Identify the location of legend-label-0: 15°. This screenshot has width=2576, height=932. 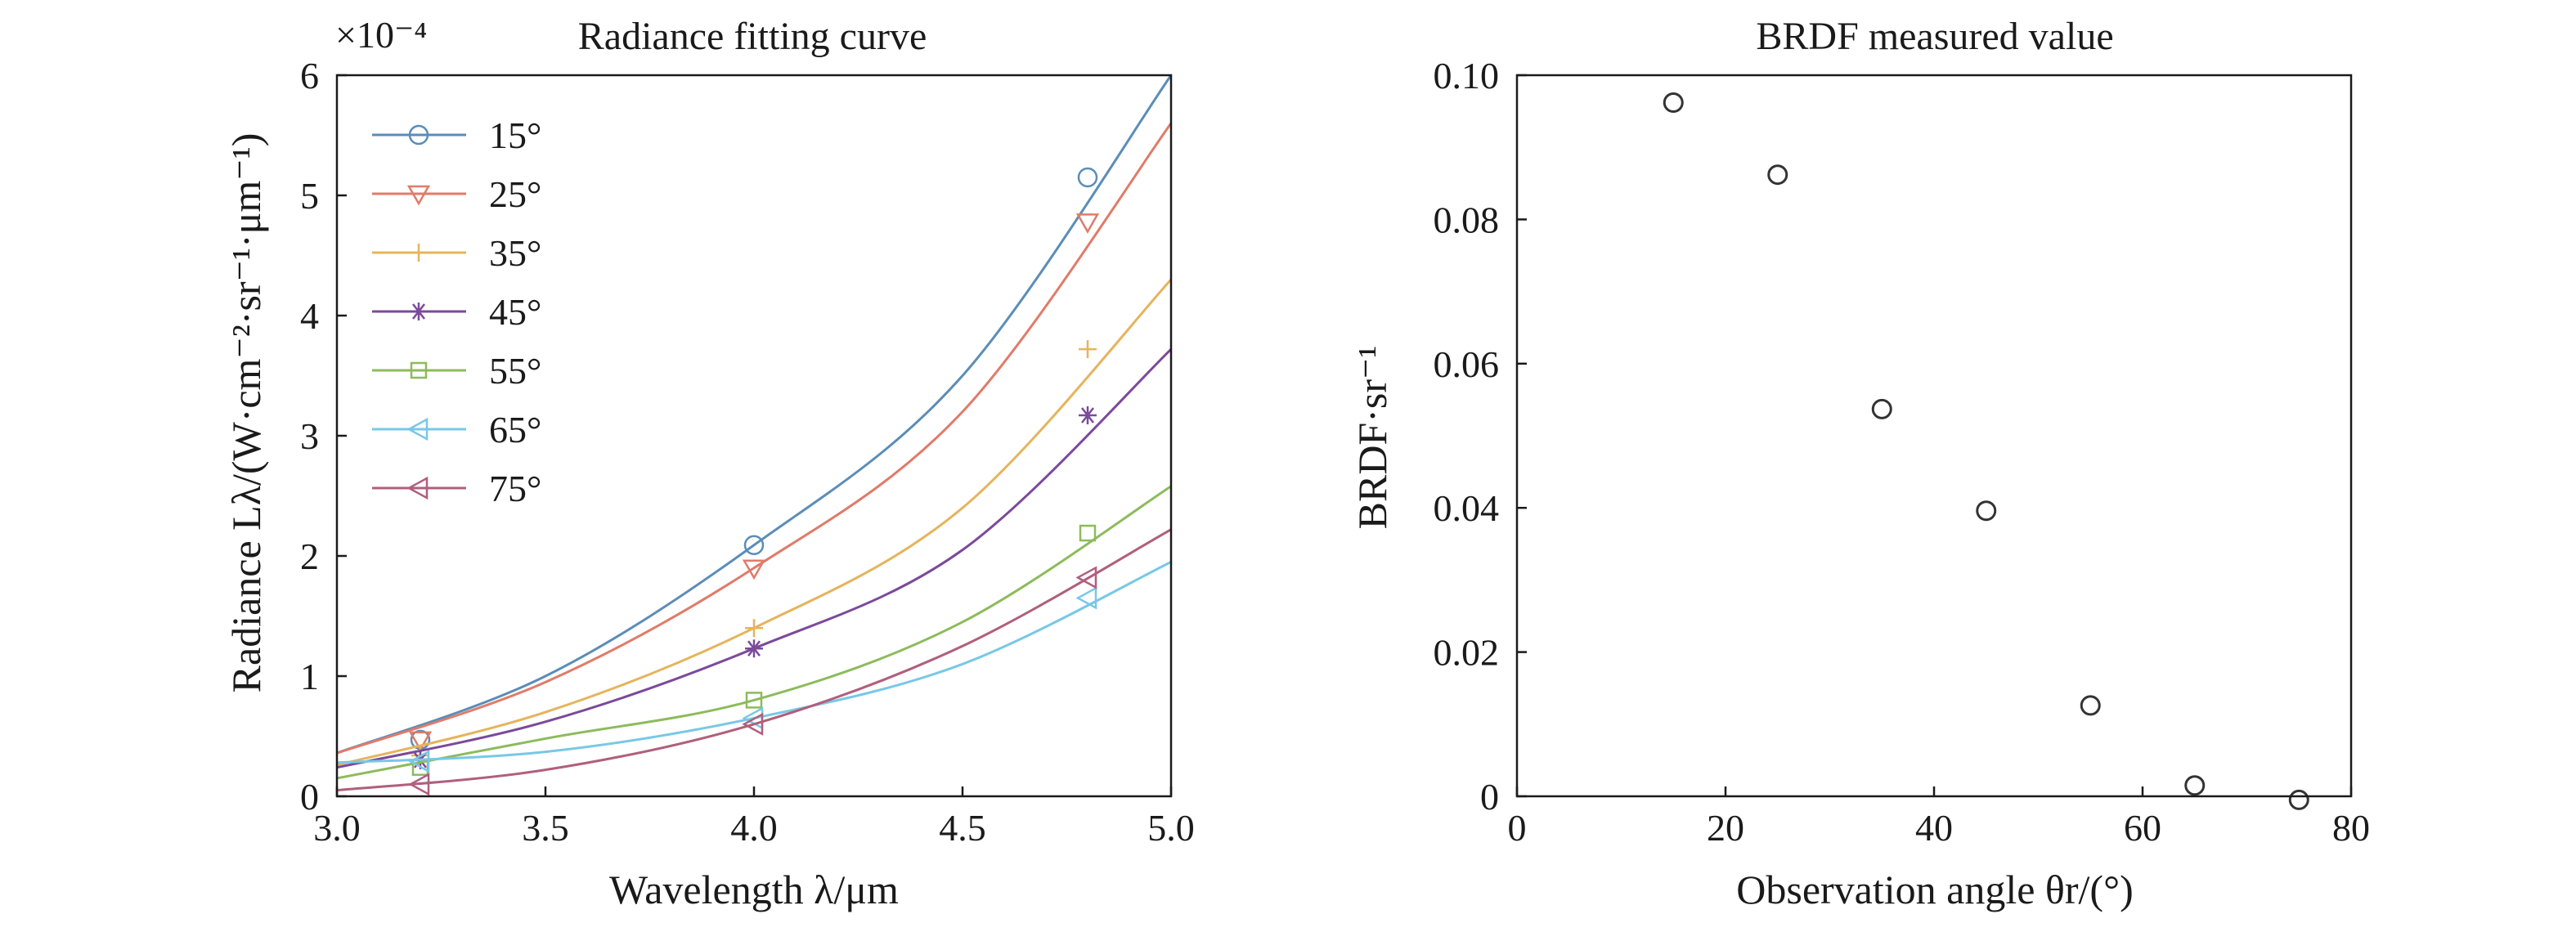
(515, 135).